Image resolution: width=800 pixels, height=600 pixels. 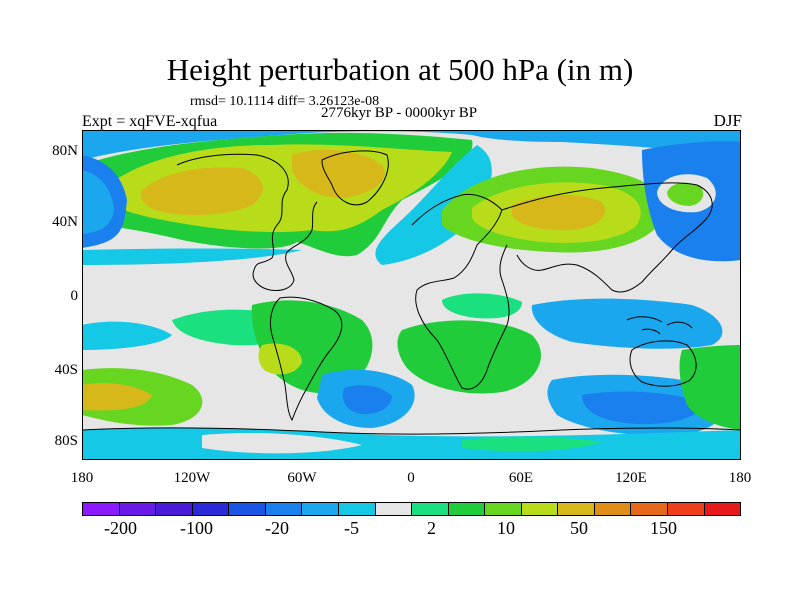 What do you see at coordinates (196, 528) in the screenshot?
I see `colorbar-label: -100` at bounding box center [196, 528].